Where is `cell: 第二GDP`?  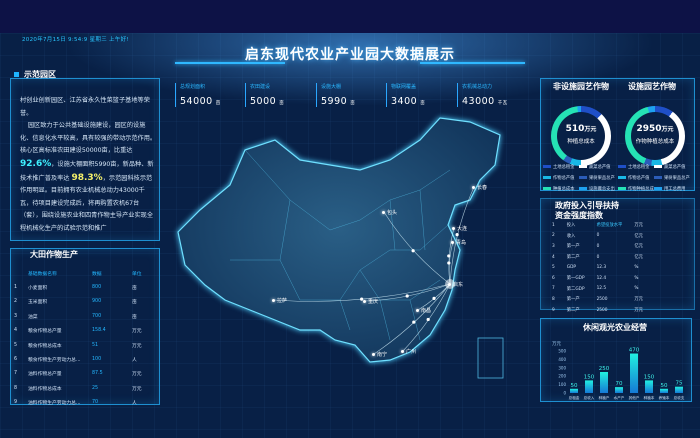
cell: 第二GDP is located at coordinates (575, 289).